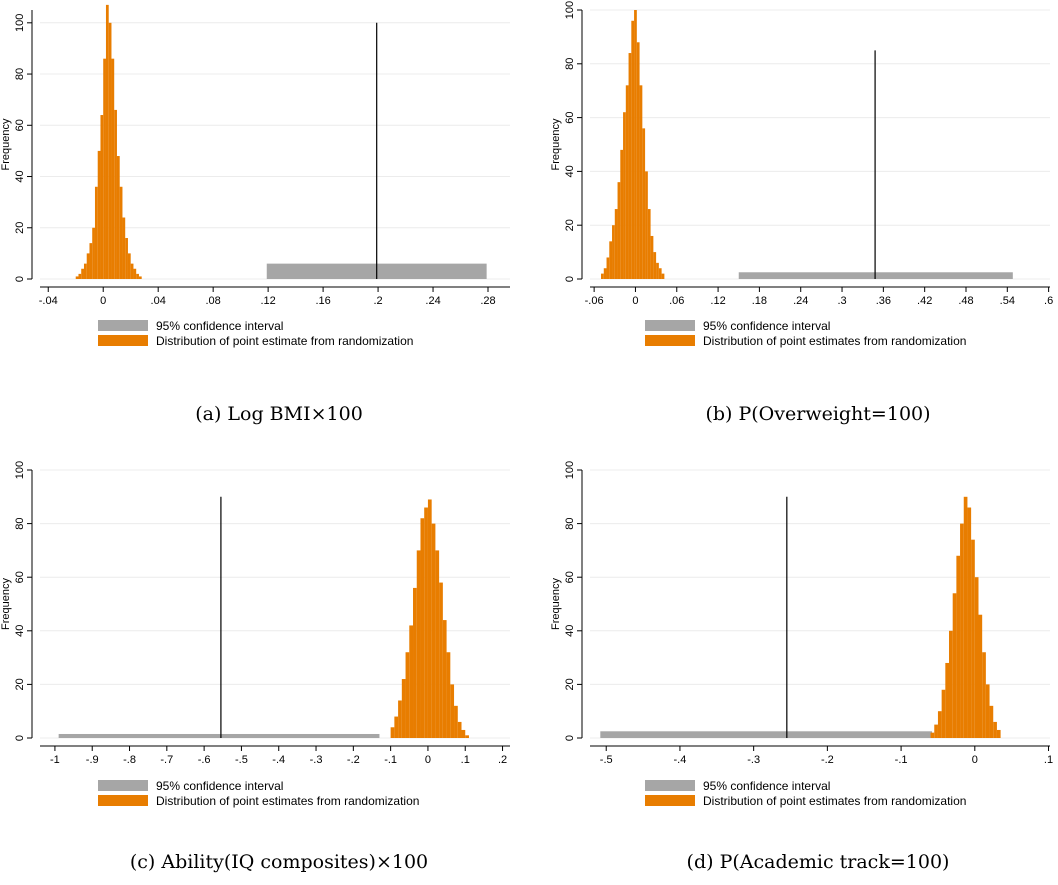  I want to click on x-tick-label: -.5, so click(241, 760).